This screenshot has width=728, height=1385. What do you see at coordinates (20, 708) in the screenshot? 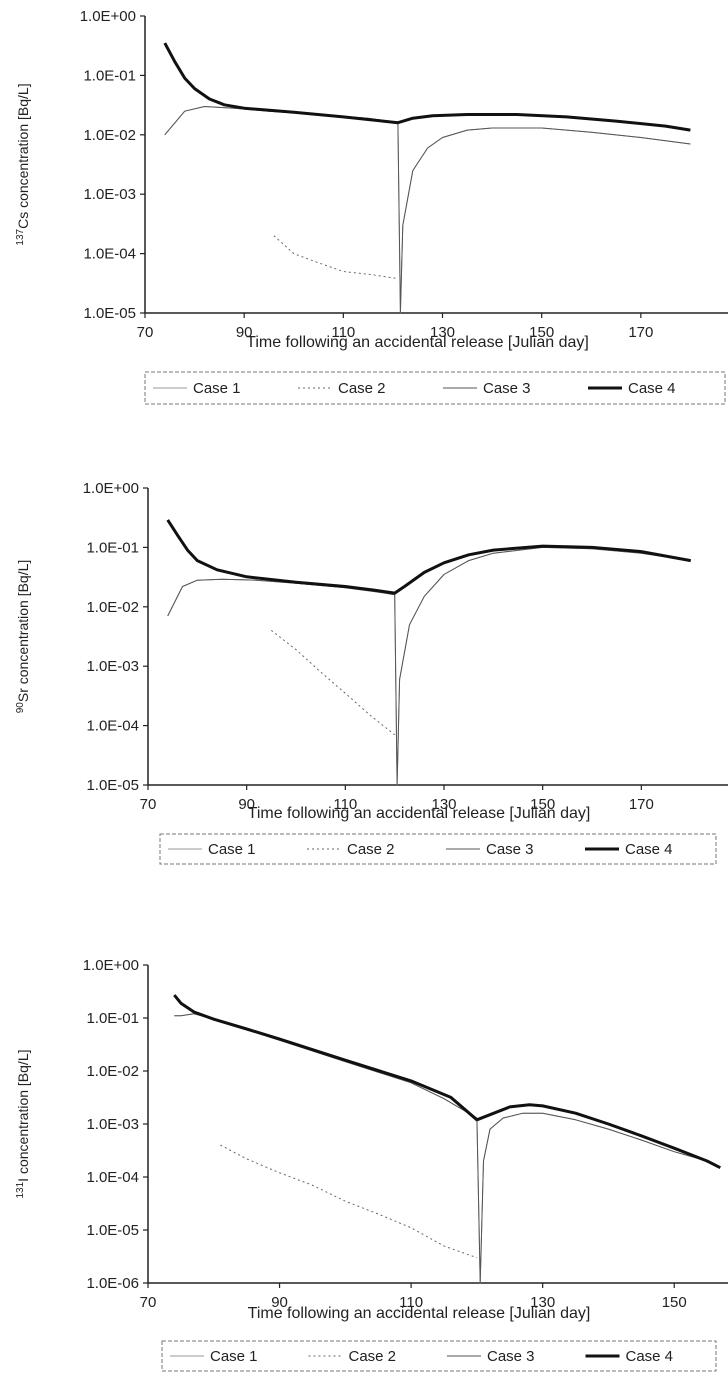
I see `y-axis-label-isotope: 90` at bounding box center [20, 708].